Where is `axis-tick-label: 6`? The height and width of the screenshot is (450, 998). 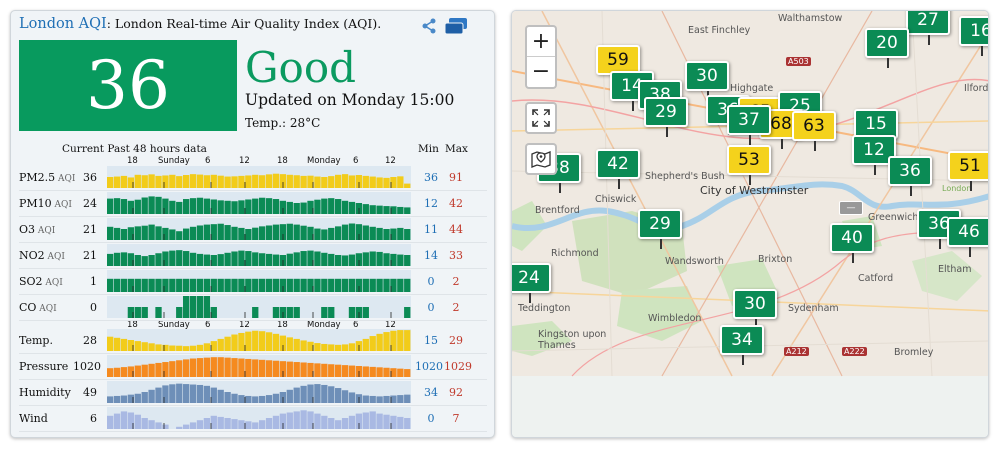
axis-tick-label: 6 is located at coordinates (208, 161).